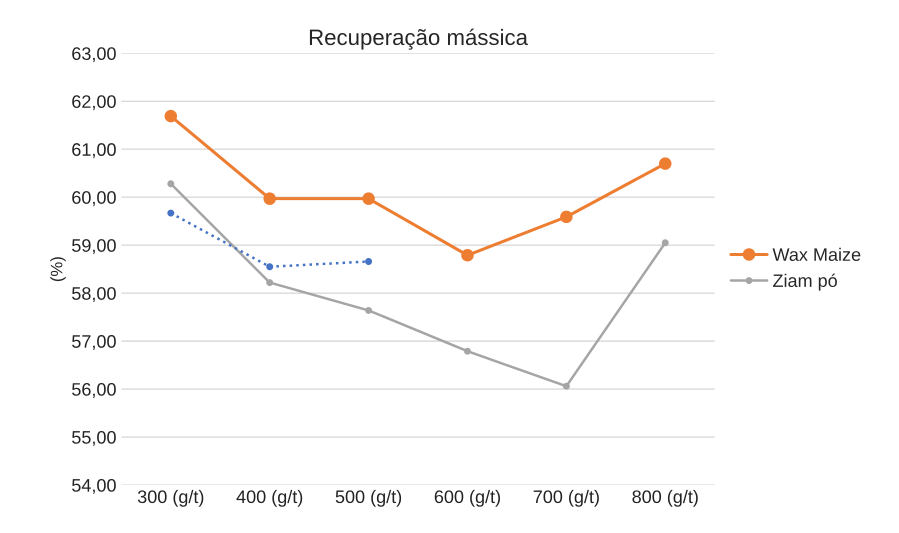 The width and height of the screenshot is (899, 533). Describe the element at coordinates (94, 294) in the screenshot. I see `y-tick-label: 58,00` at that location.